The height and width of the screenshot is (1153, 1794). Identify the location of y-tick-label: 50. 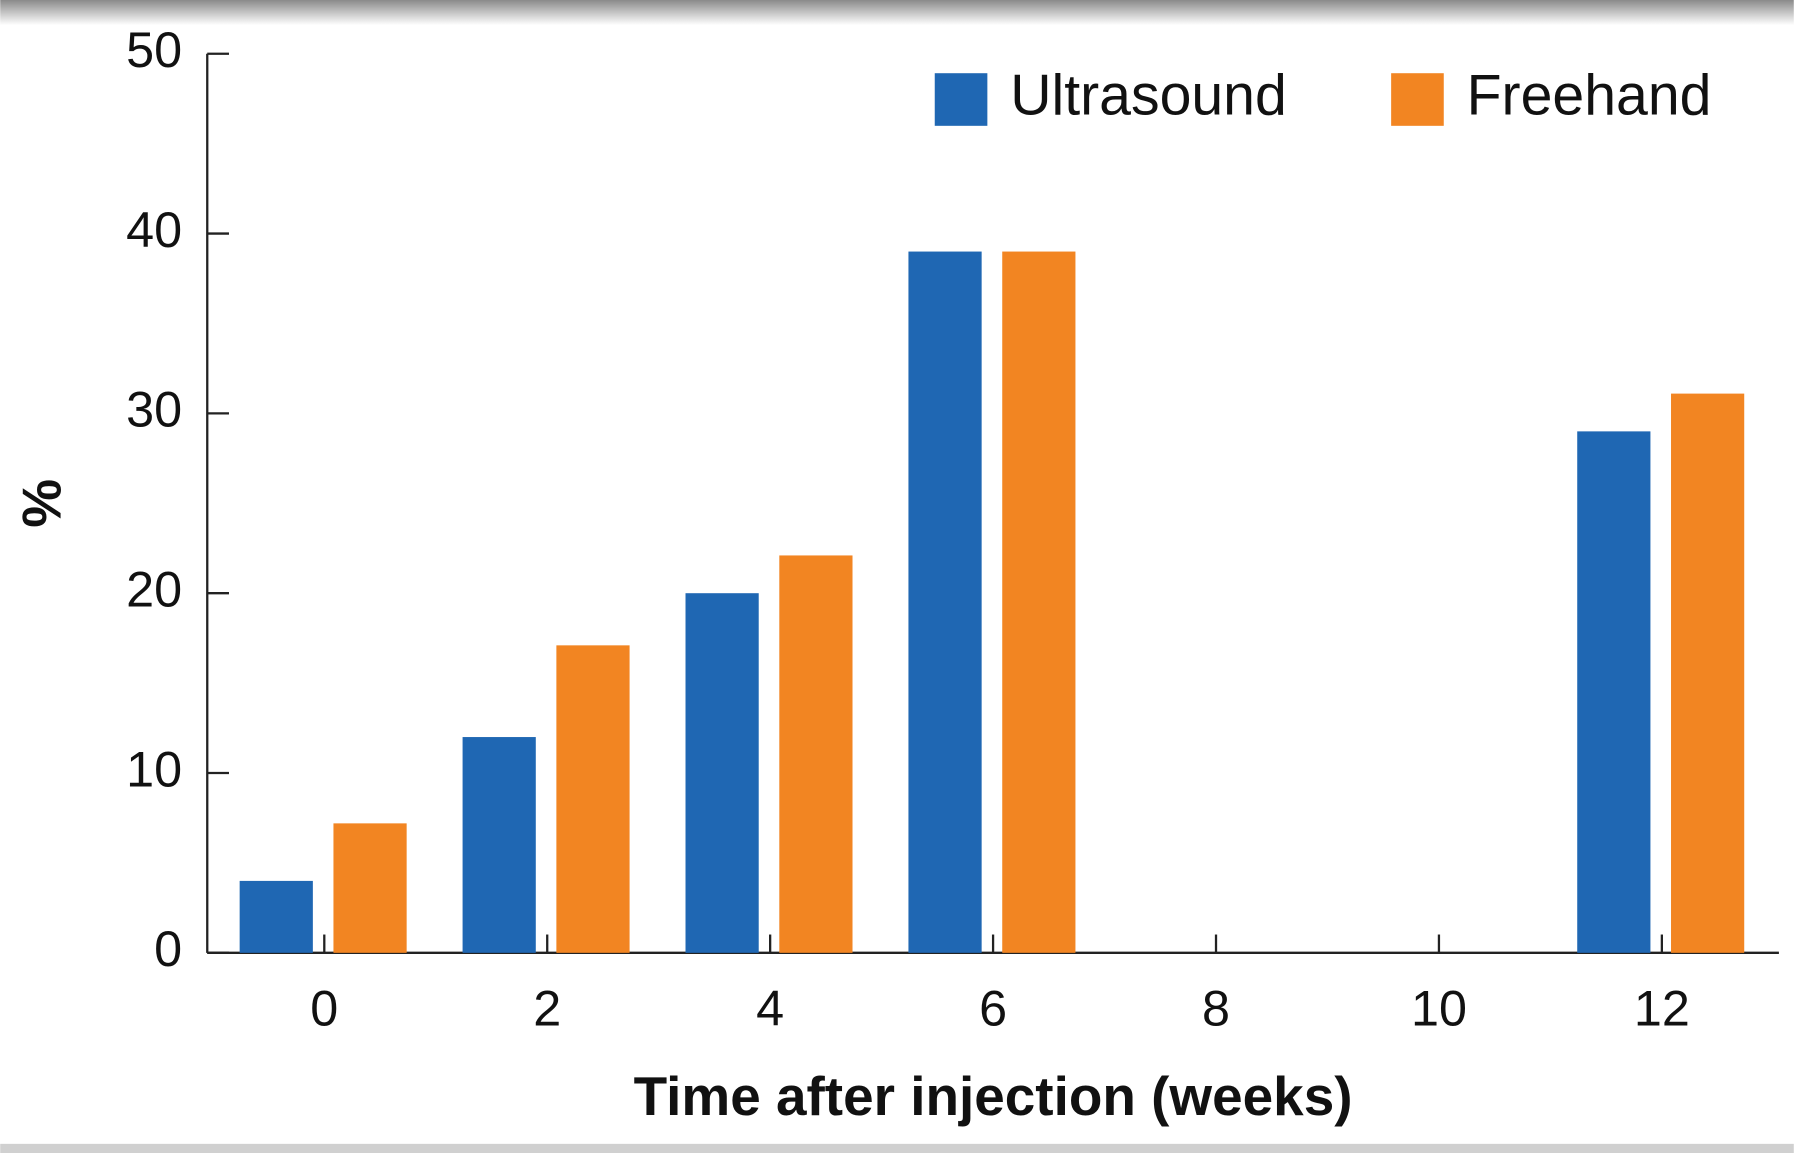
(154, 49).